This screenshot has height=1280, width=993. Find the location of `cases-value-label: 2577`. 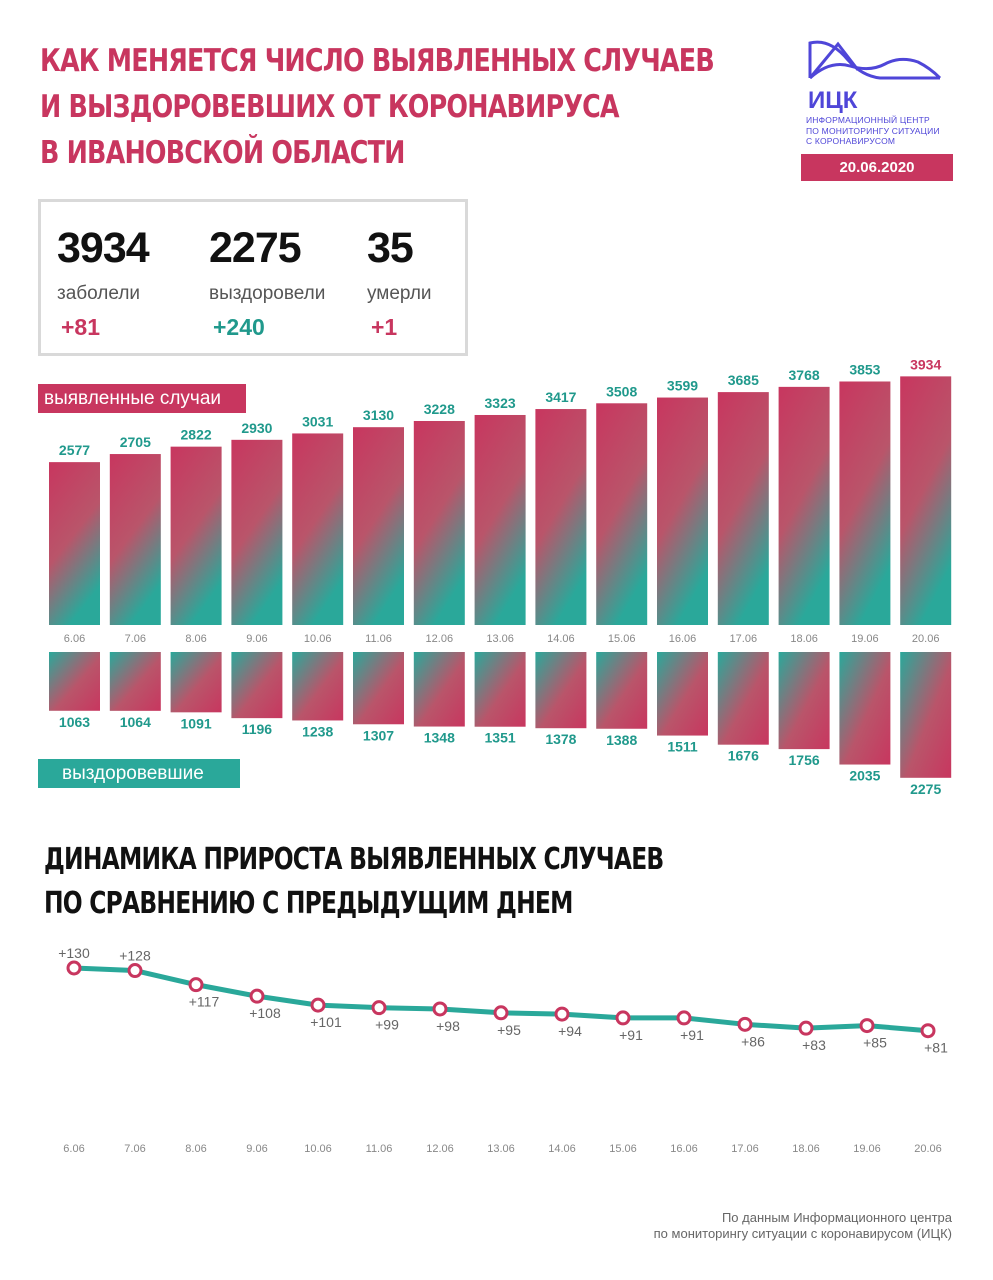

cases-value-label: 2577 is located at coordinates (74, 450).